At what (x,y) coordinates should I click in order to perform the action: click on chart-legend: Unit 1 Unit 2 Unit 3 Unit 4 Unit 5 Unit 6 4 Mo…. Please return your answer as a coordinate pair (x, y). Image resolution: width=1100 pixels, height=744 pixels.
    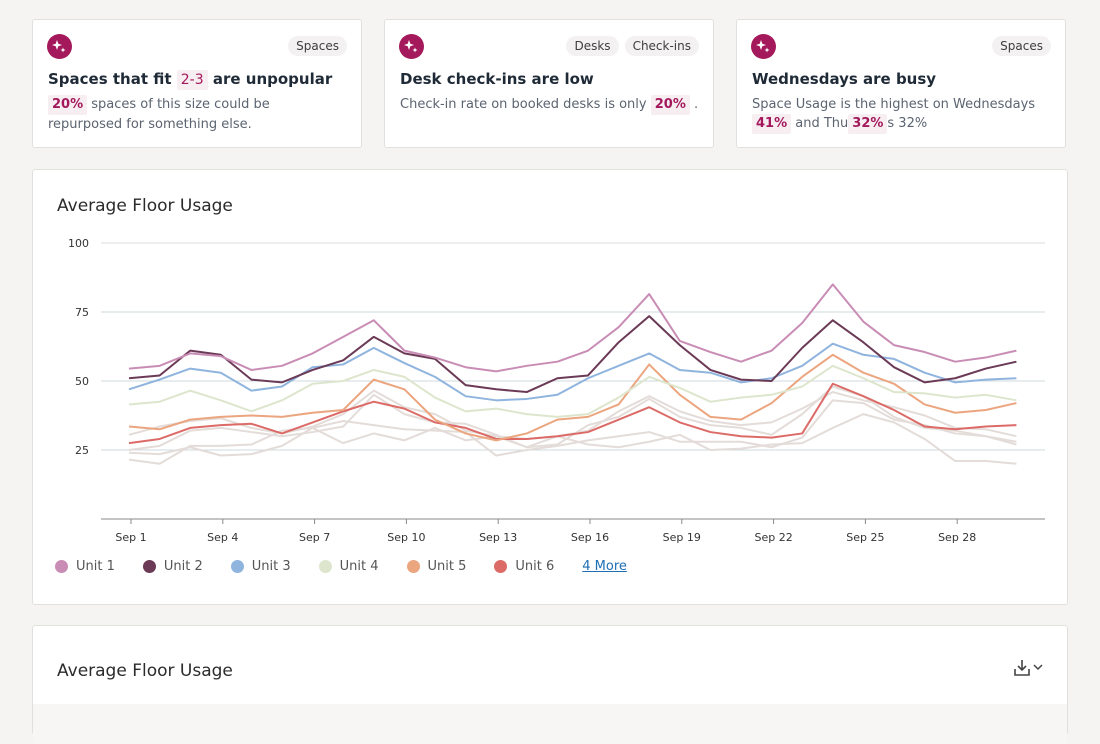
    Looking at the image, I should click on (341, 566).